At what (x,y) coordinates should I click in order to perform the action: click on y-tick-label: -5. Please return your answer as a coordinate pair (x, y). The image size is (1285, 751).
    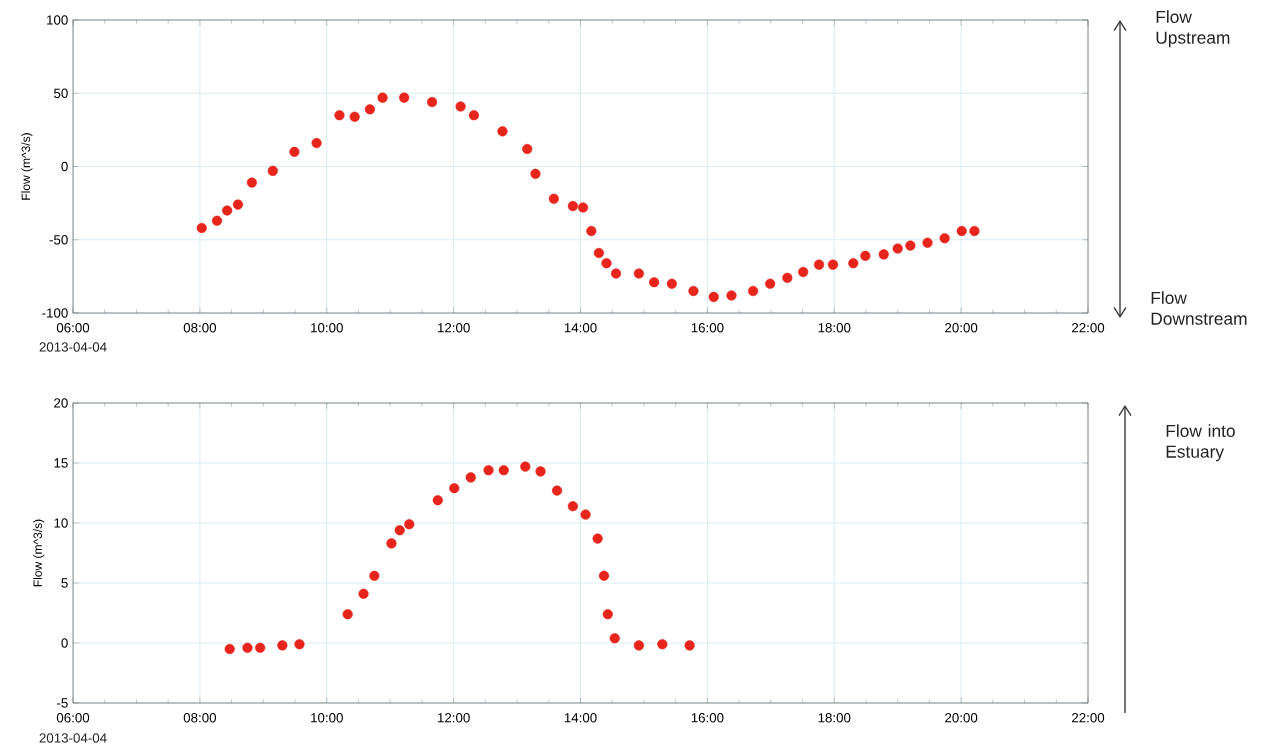
    Looking at the image, I should click on (62, 703).